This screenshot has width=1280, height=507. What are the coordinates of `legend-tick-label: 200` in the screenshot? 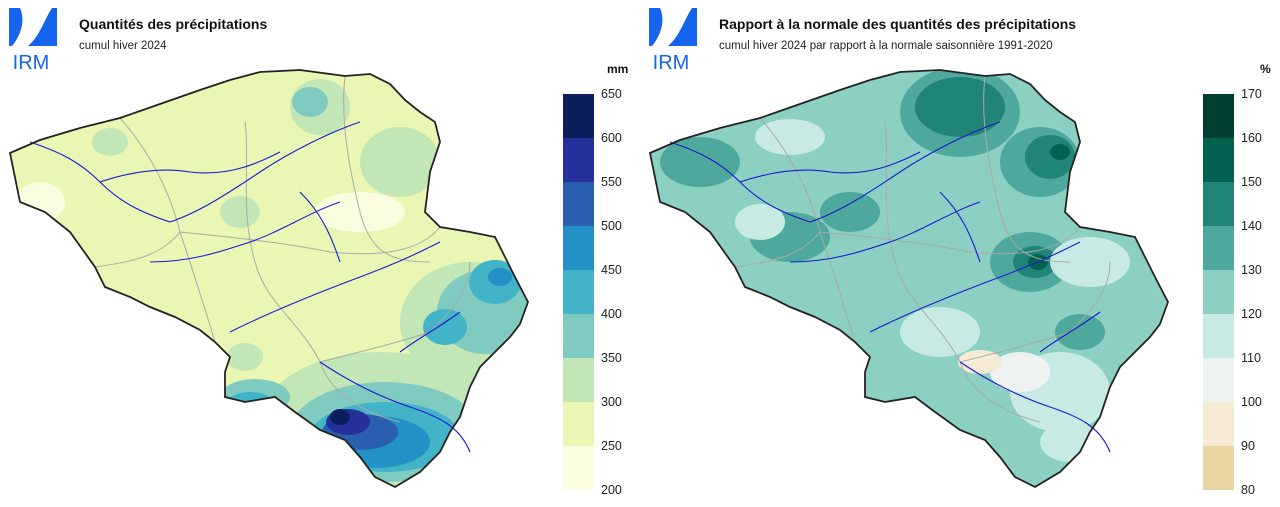 It's located at (611, 490).